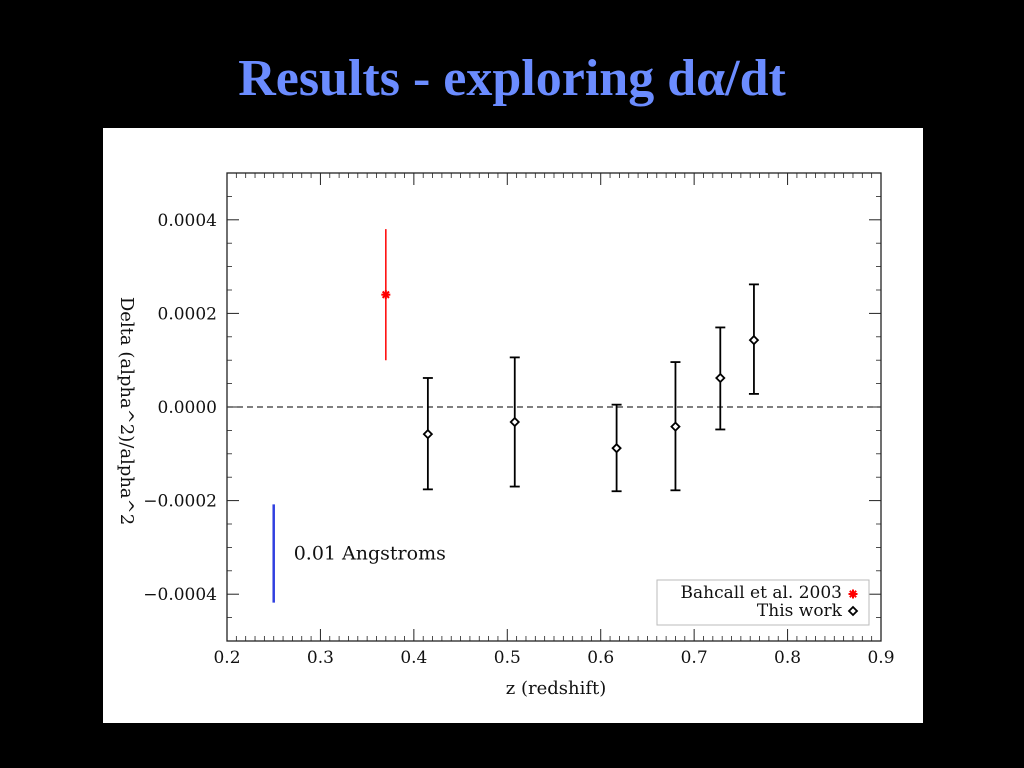 Image resolution: width=1024 pixels, height=768 pixels. Describe the element at coordinates (853, 594) in the screenshot. I see `legend-marker-asterisk-icon` at that location.